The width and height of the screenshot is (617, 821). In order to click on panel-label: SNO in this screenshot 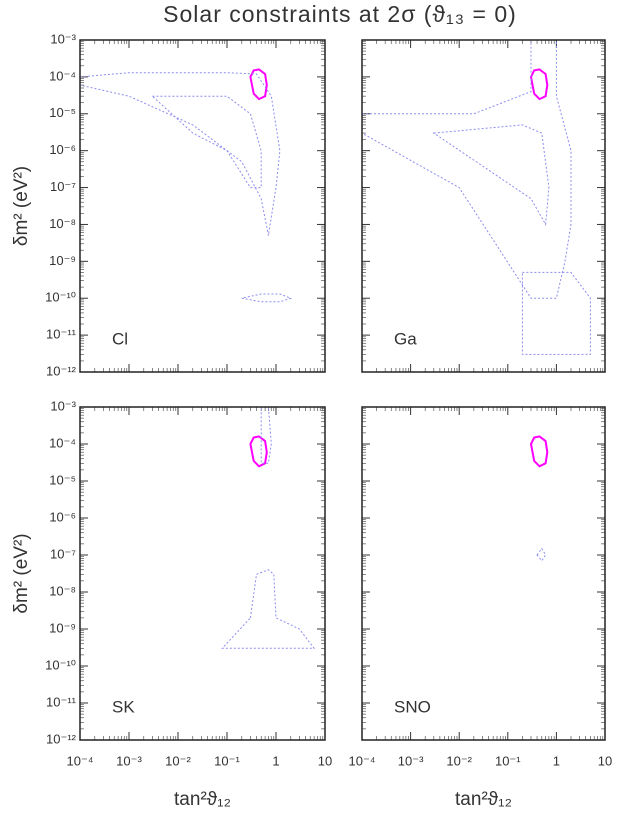, I will do `click(412, 706)`.